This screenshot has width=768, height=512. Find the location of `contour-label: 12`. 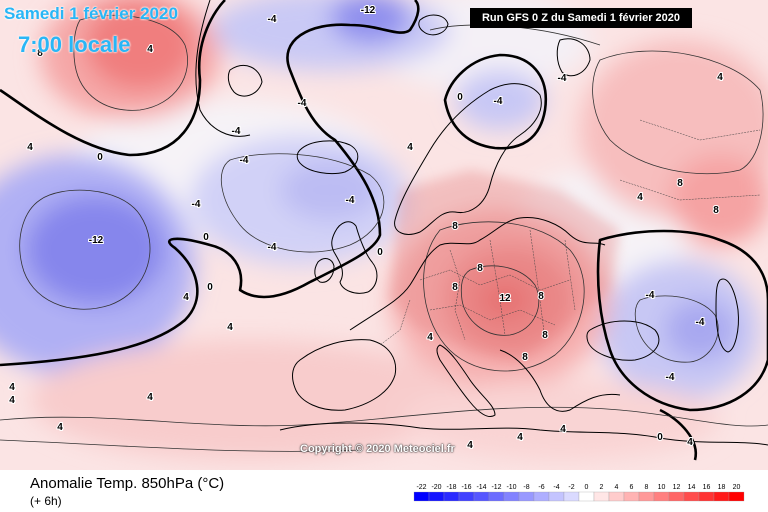

contour-label: 12 is located at coordinates (505, 298).